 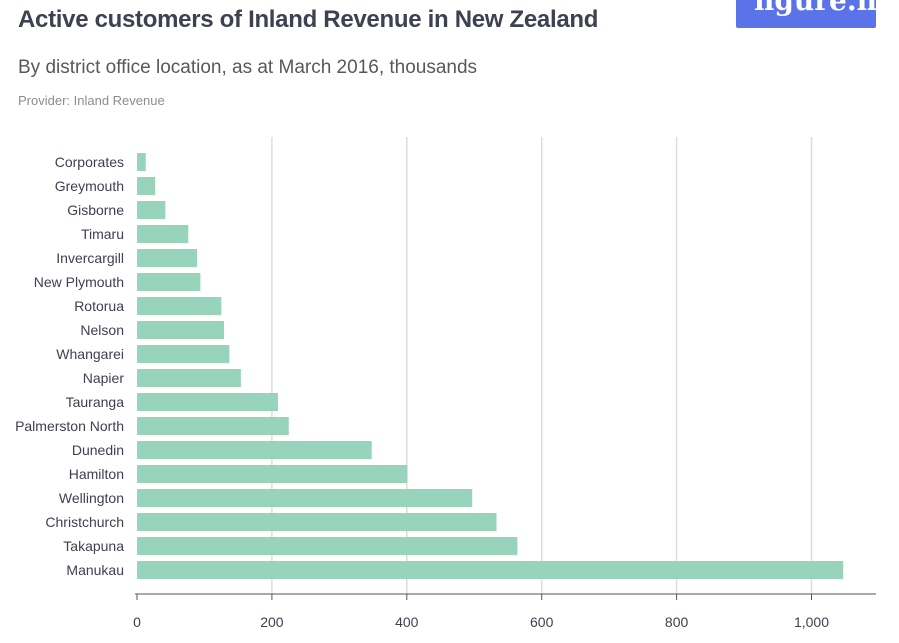 What do you see at coordinates (93, 546) in the screenshot?
I see `category-label: Takapuna` at bounding box center [93, 546].